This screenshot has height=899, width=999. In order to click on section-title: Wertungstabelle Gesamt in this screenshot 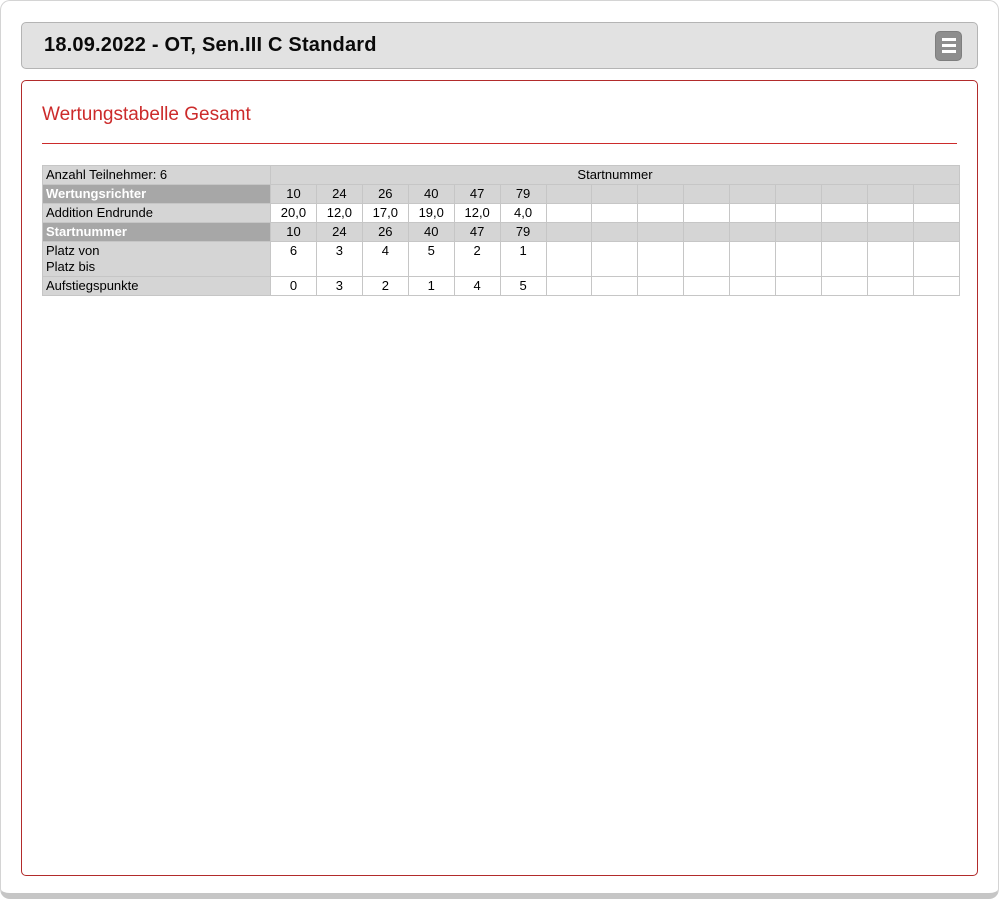, I will do `click(146, 114)`.